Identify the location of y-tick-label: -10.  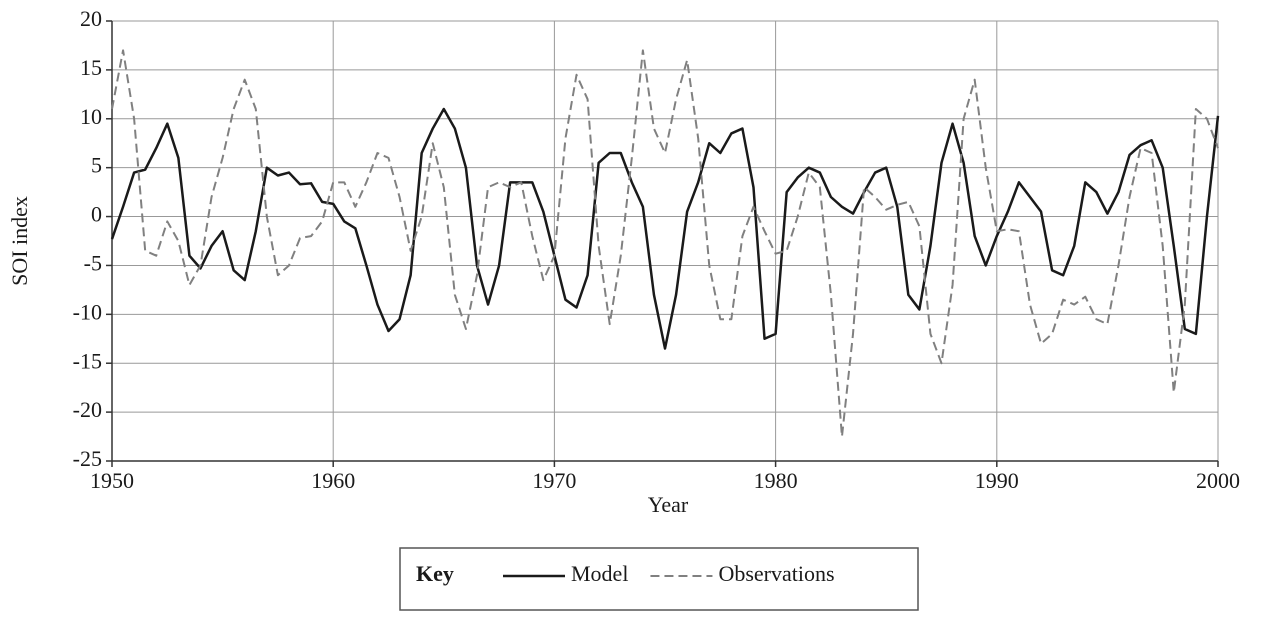
(87, 311).